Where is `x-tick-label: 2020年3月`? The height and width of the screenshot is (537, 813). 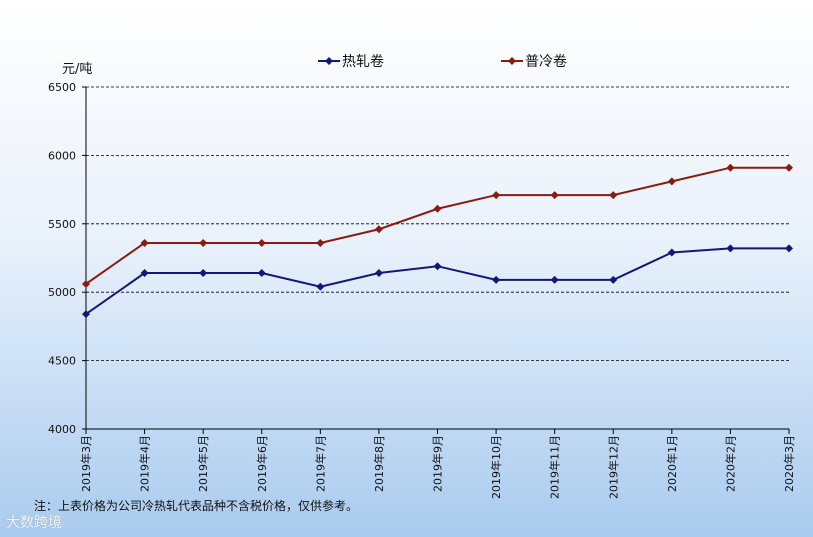
x-tick-label: 2020年3月 is located at coordinates (789, 463).